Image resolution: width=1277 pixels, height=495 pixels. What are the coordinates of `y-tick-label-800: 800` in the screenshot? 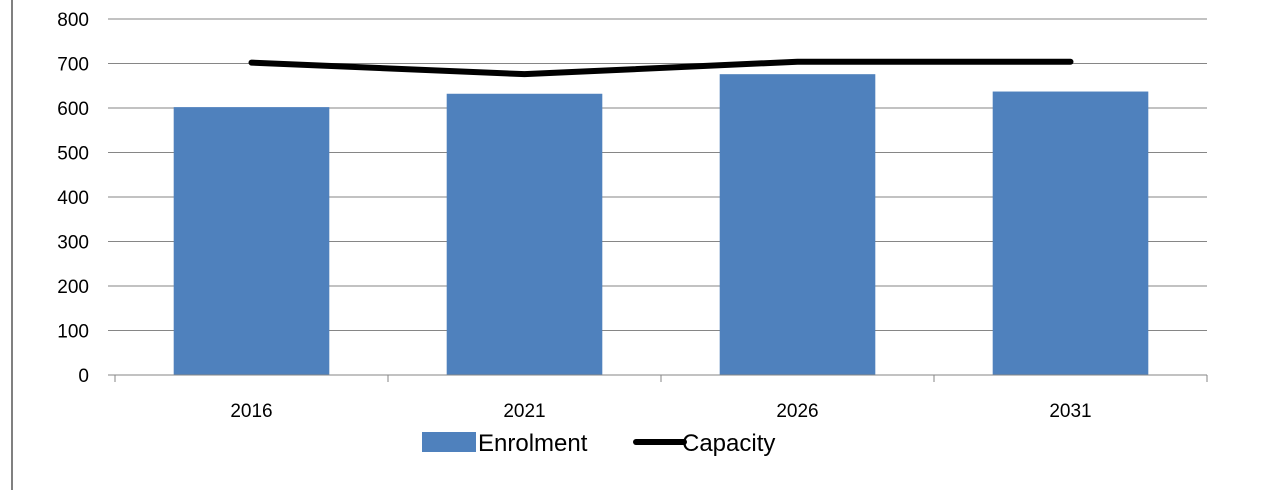 It's located at (73, 20).